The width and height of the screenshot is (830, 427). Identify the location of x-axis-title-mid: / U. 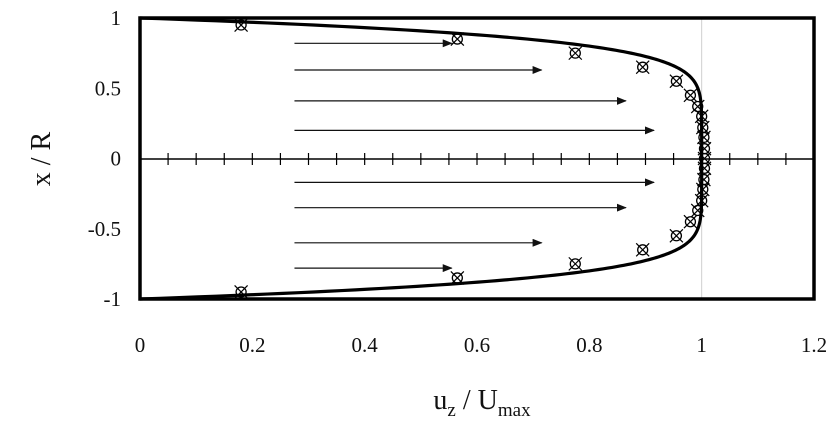
(477, 400).